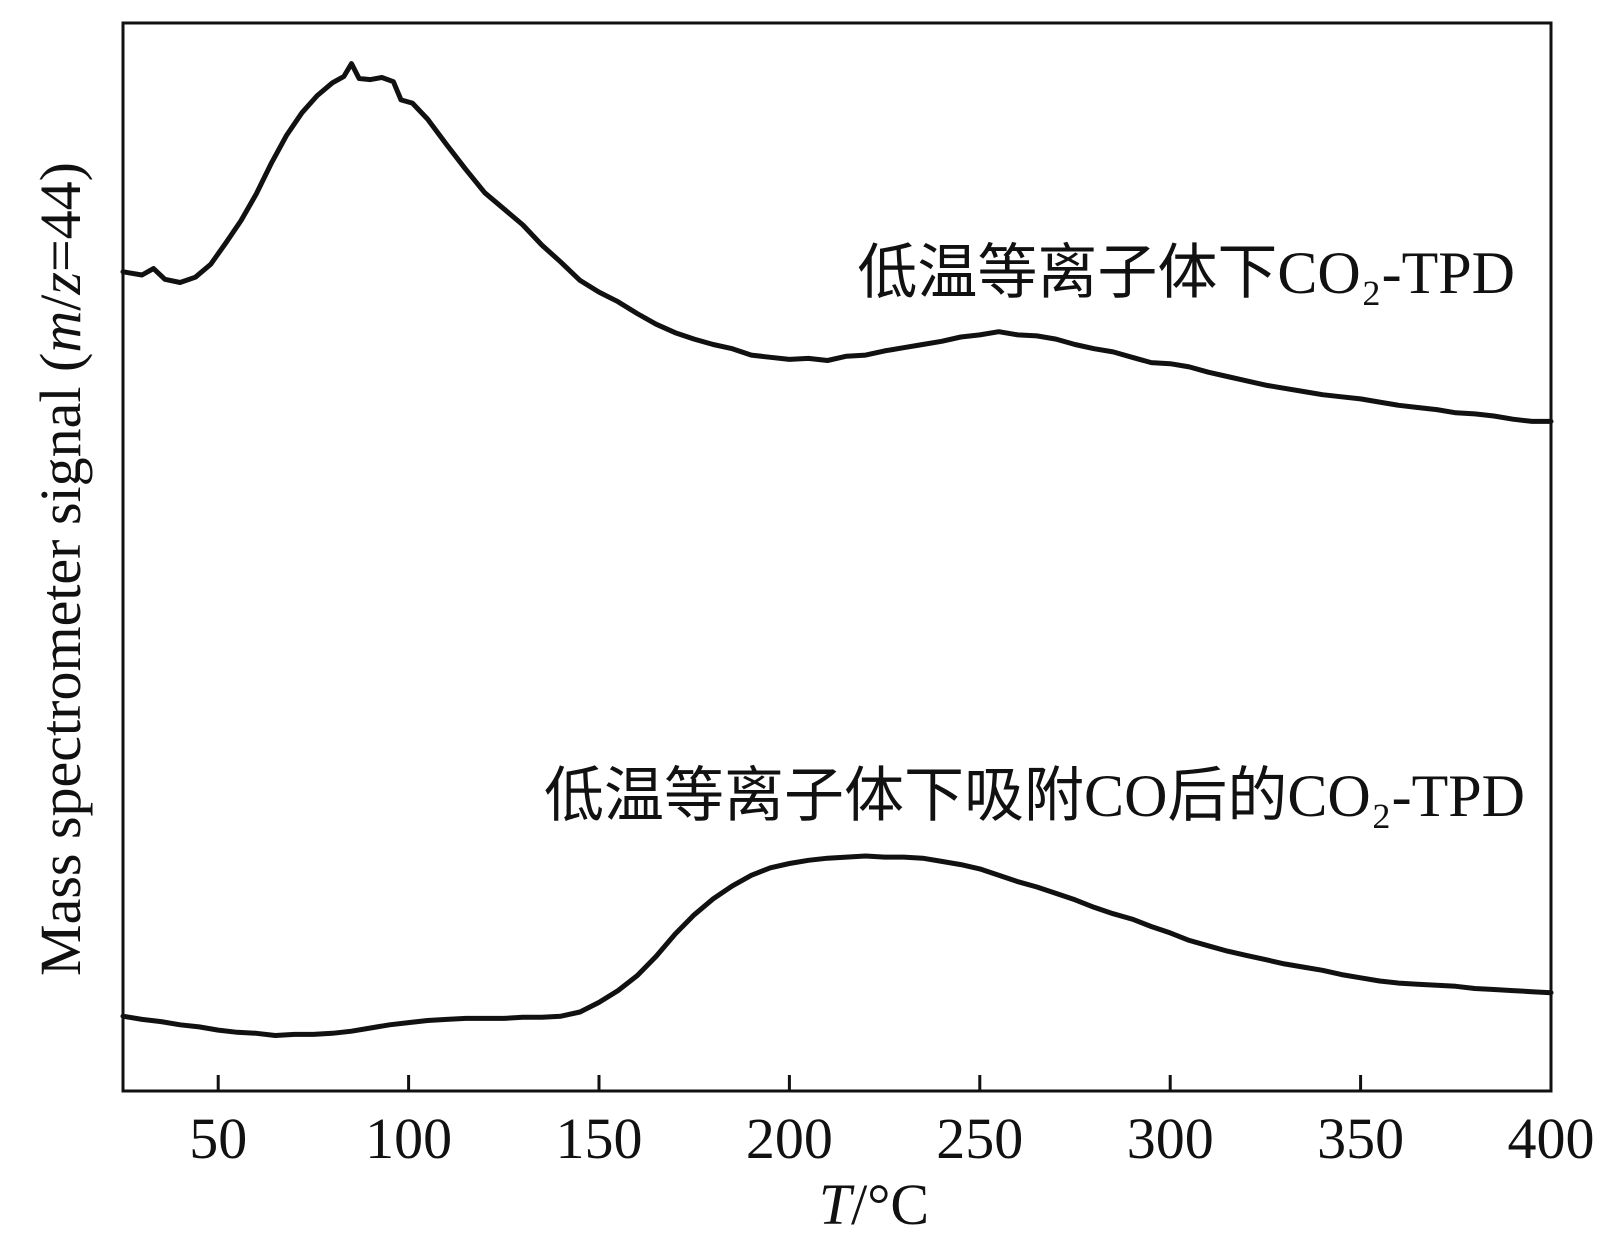 This screenshot has height=1237, width=1624. I want to click on axis-label-symbol: T, so click(837, 1204).